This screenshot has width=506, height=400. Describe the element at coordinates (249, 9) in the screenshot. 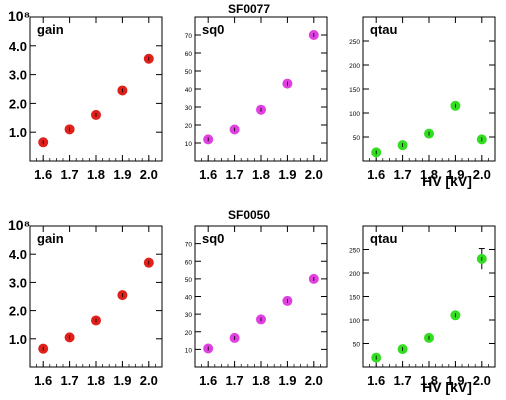

I see `row-title-sf0077: SF0077` at that location.